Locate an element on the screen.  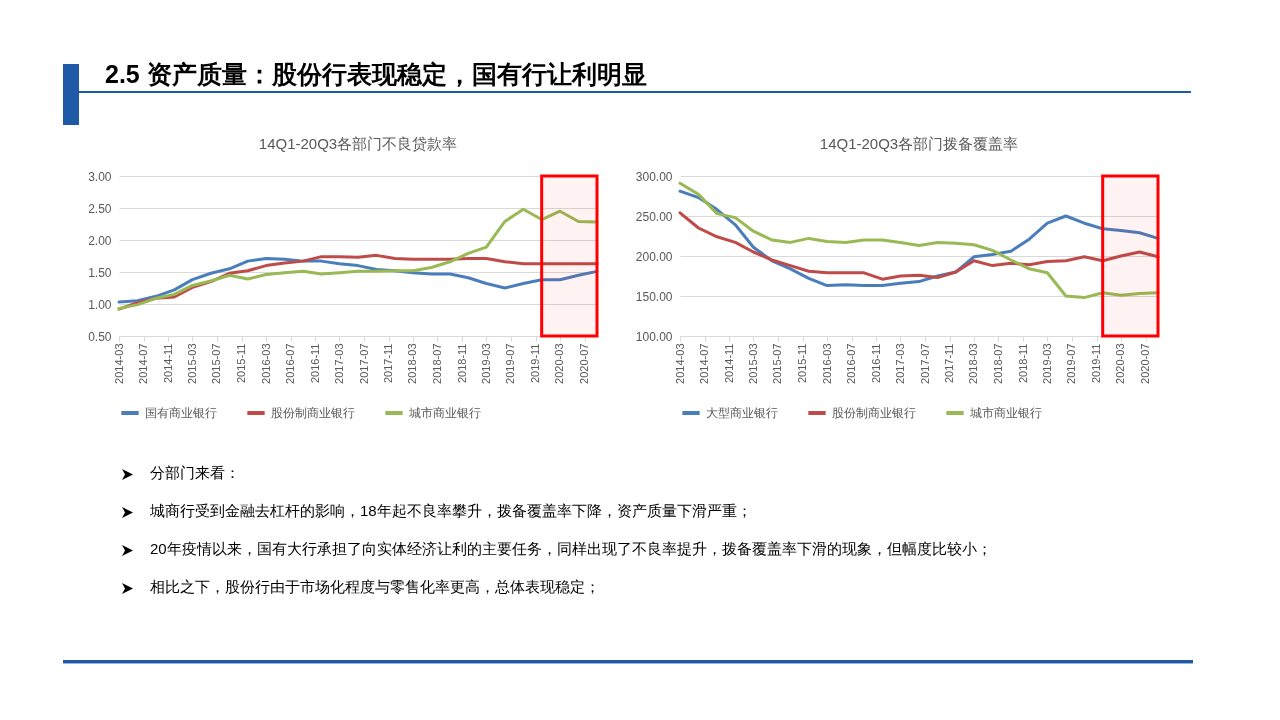
y-tick-label: 300.00 is located at coordinates (654, 176).